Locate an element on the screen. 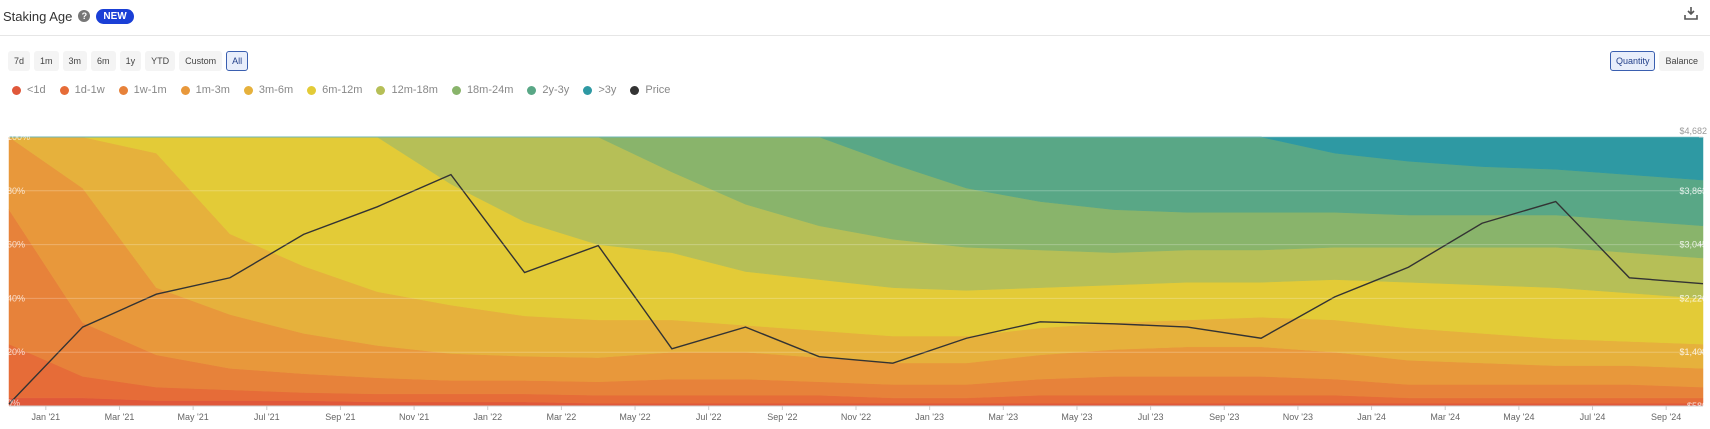  legend-label: 1d-1w is located at coordinates (89, 90).